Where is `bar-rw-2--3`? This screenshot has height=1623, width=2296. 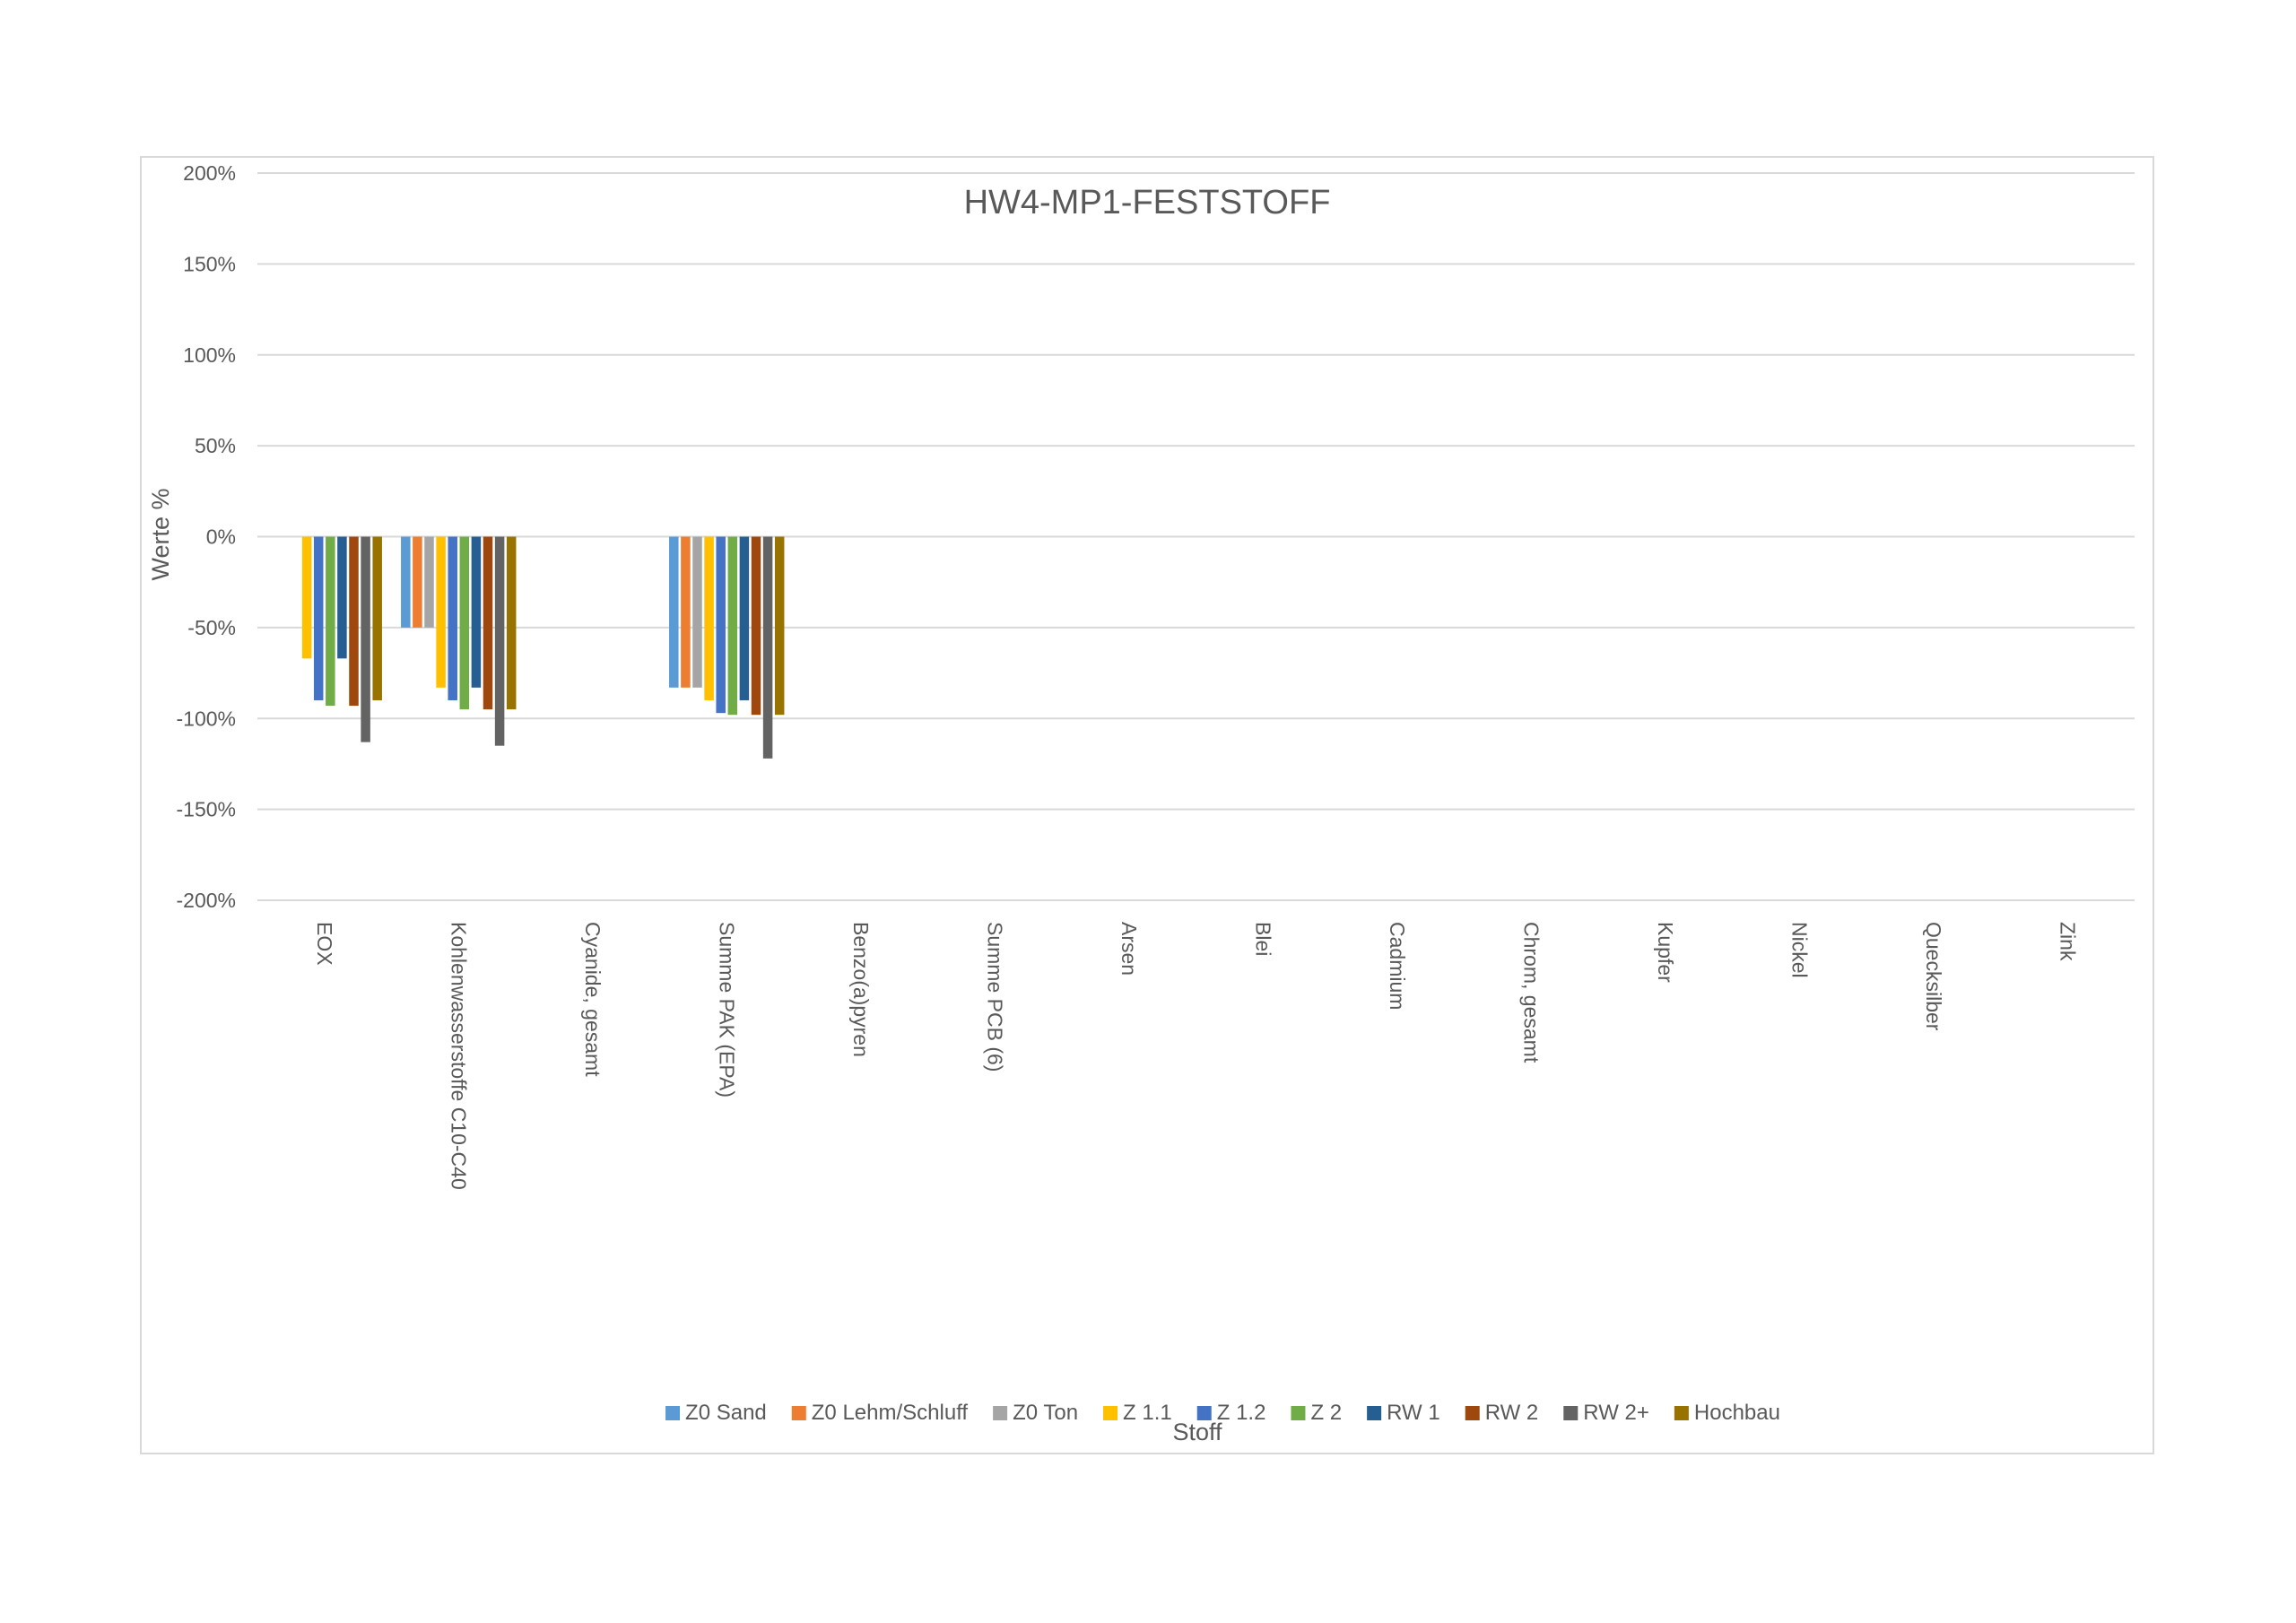
bar-rw-2--3 is located at coordinates (767, 647).